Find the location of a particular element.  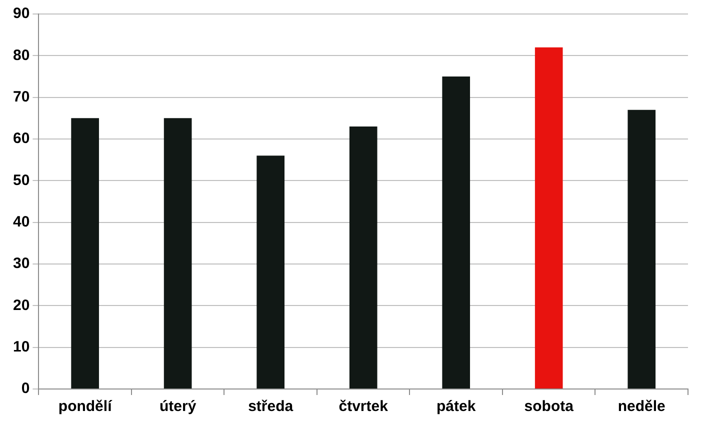

x-tick-label: pondělí is located at coordinates (85, 407).